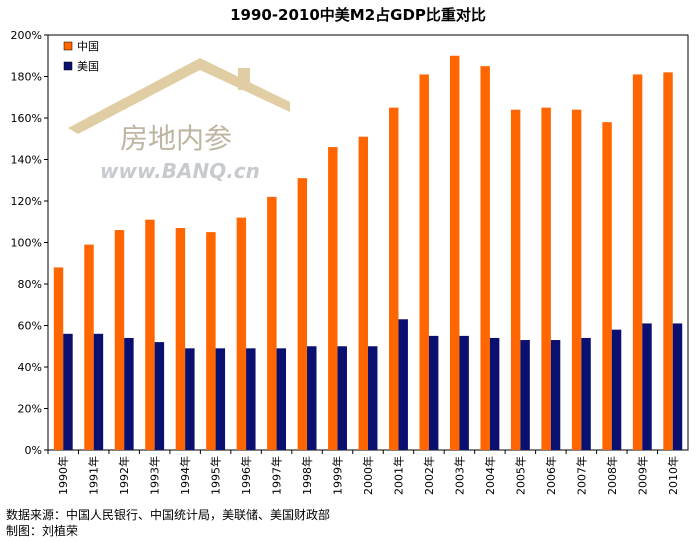 This screenshot has height=542, width=700. I want to click on x-tick-label: 1993年, so click(155, 475).